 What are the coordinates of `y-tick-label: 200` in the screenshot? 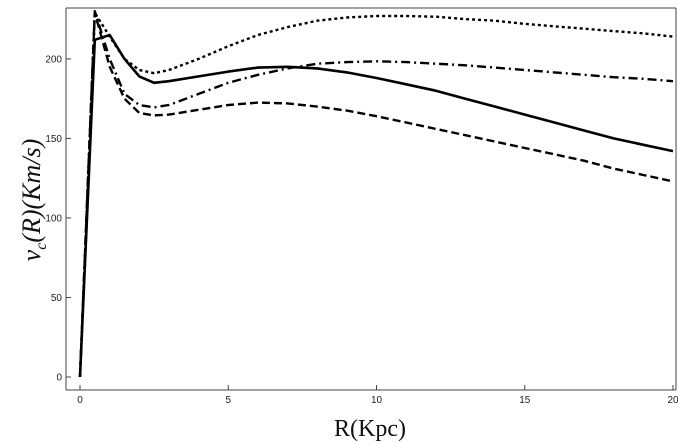 It's located at (53, 59).